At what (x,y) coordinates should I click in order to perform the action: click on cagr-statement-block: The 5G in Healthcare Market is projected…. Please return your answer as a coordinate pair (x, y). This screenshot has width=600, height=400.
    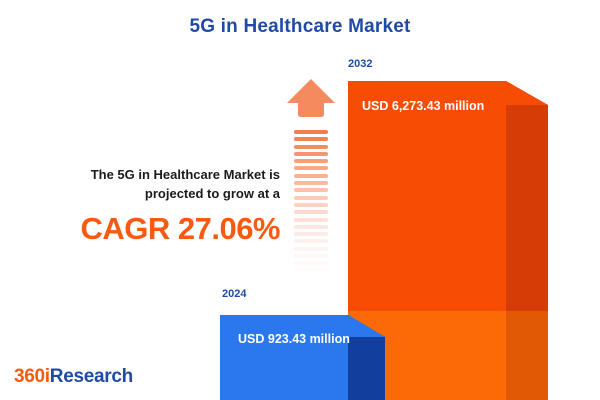
    Looking at the image, I should click on (155, 206).